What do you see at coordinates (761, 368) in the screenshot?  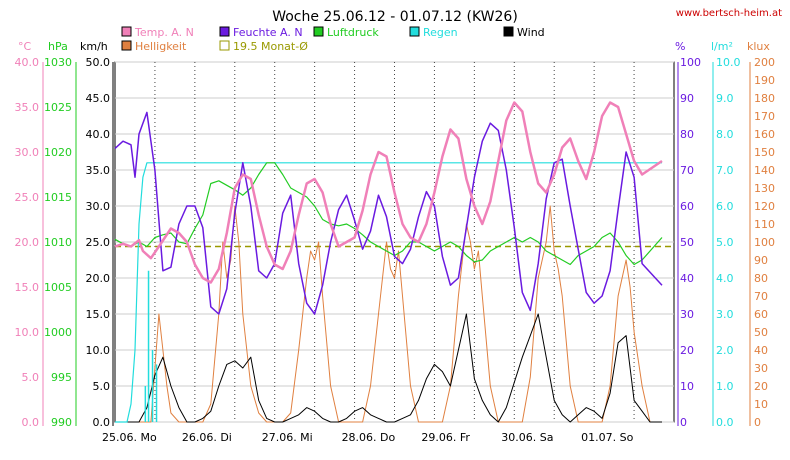 I see `brightness-tick-label: 30` at bounding box center [761, 368].